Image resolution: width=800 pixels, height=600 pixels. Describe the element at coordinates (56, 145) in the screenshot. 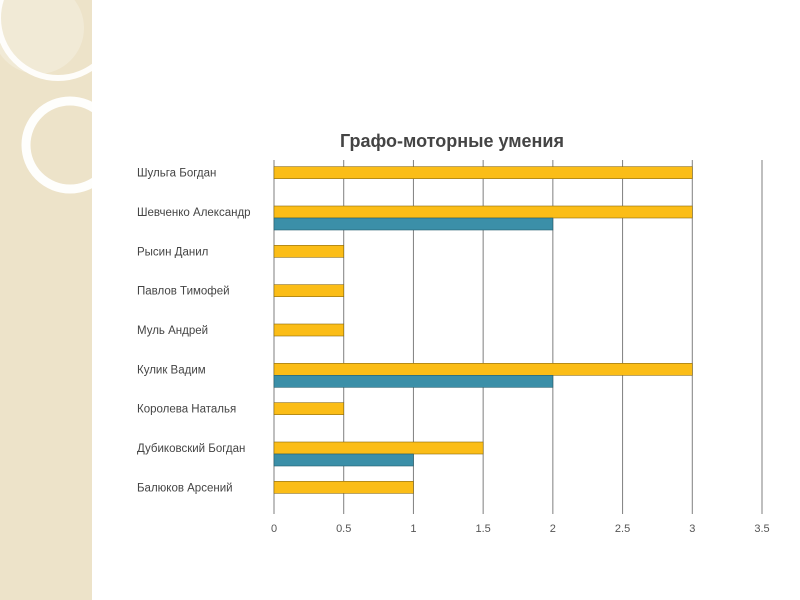

I see `deco-ring-outline-middle` at that location.